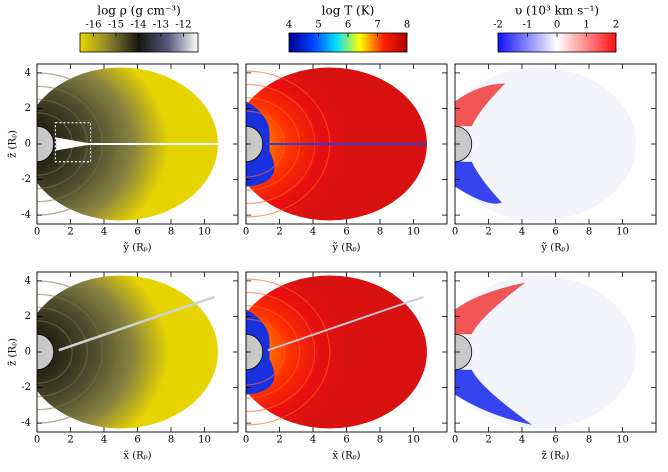  I want to click on colorbar, so click(139, 42).